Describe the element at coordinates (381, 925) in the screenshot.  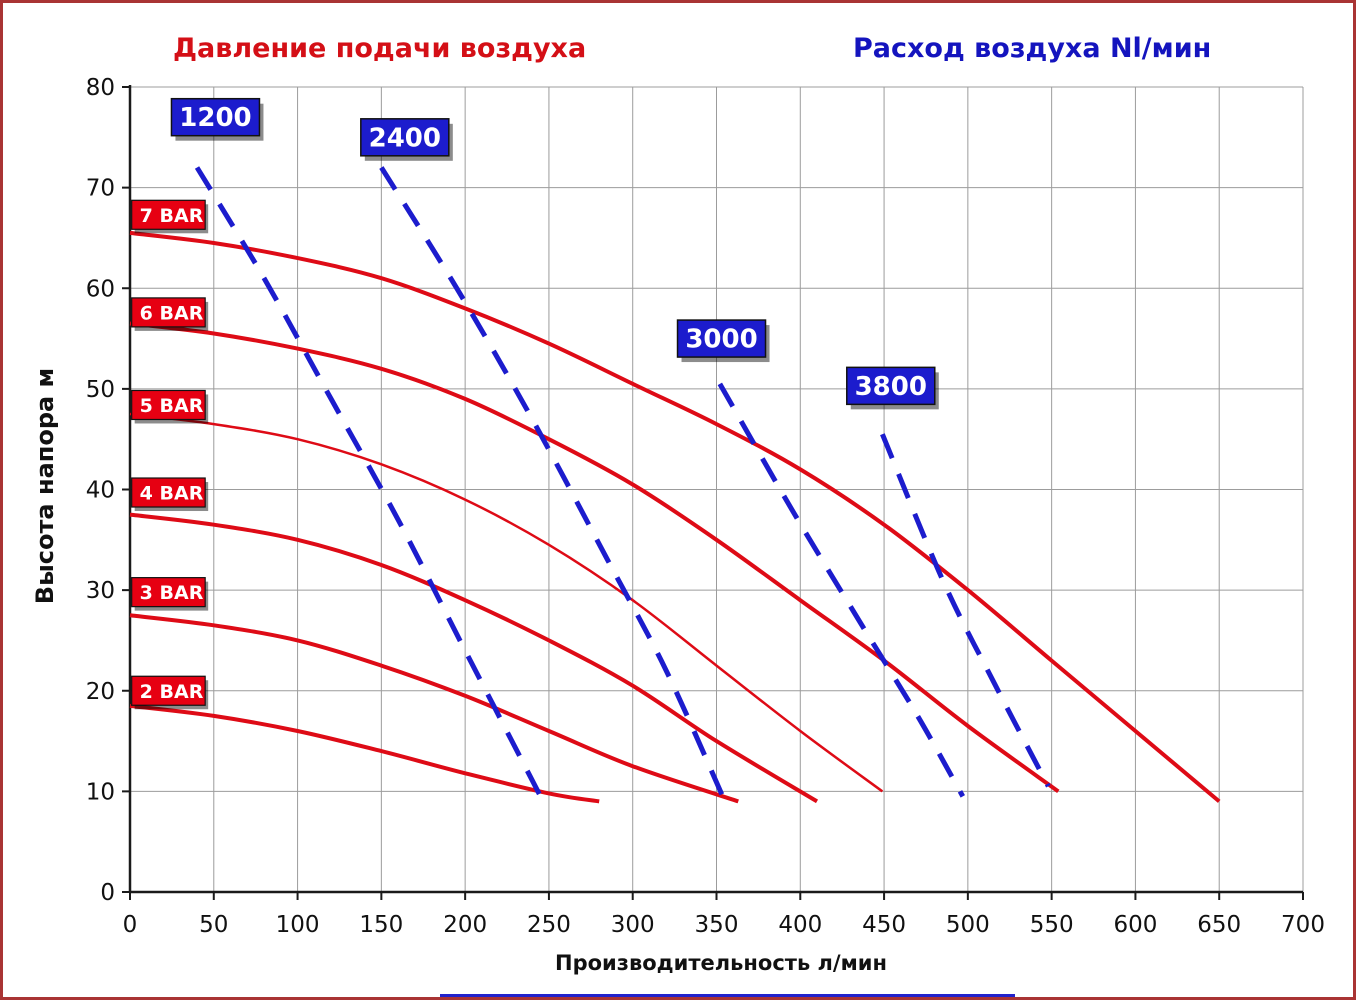
I see `x-tick-label: 150` at that location.